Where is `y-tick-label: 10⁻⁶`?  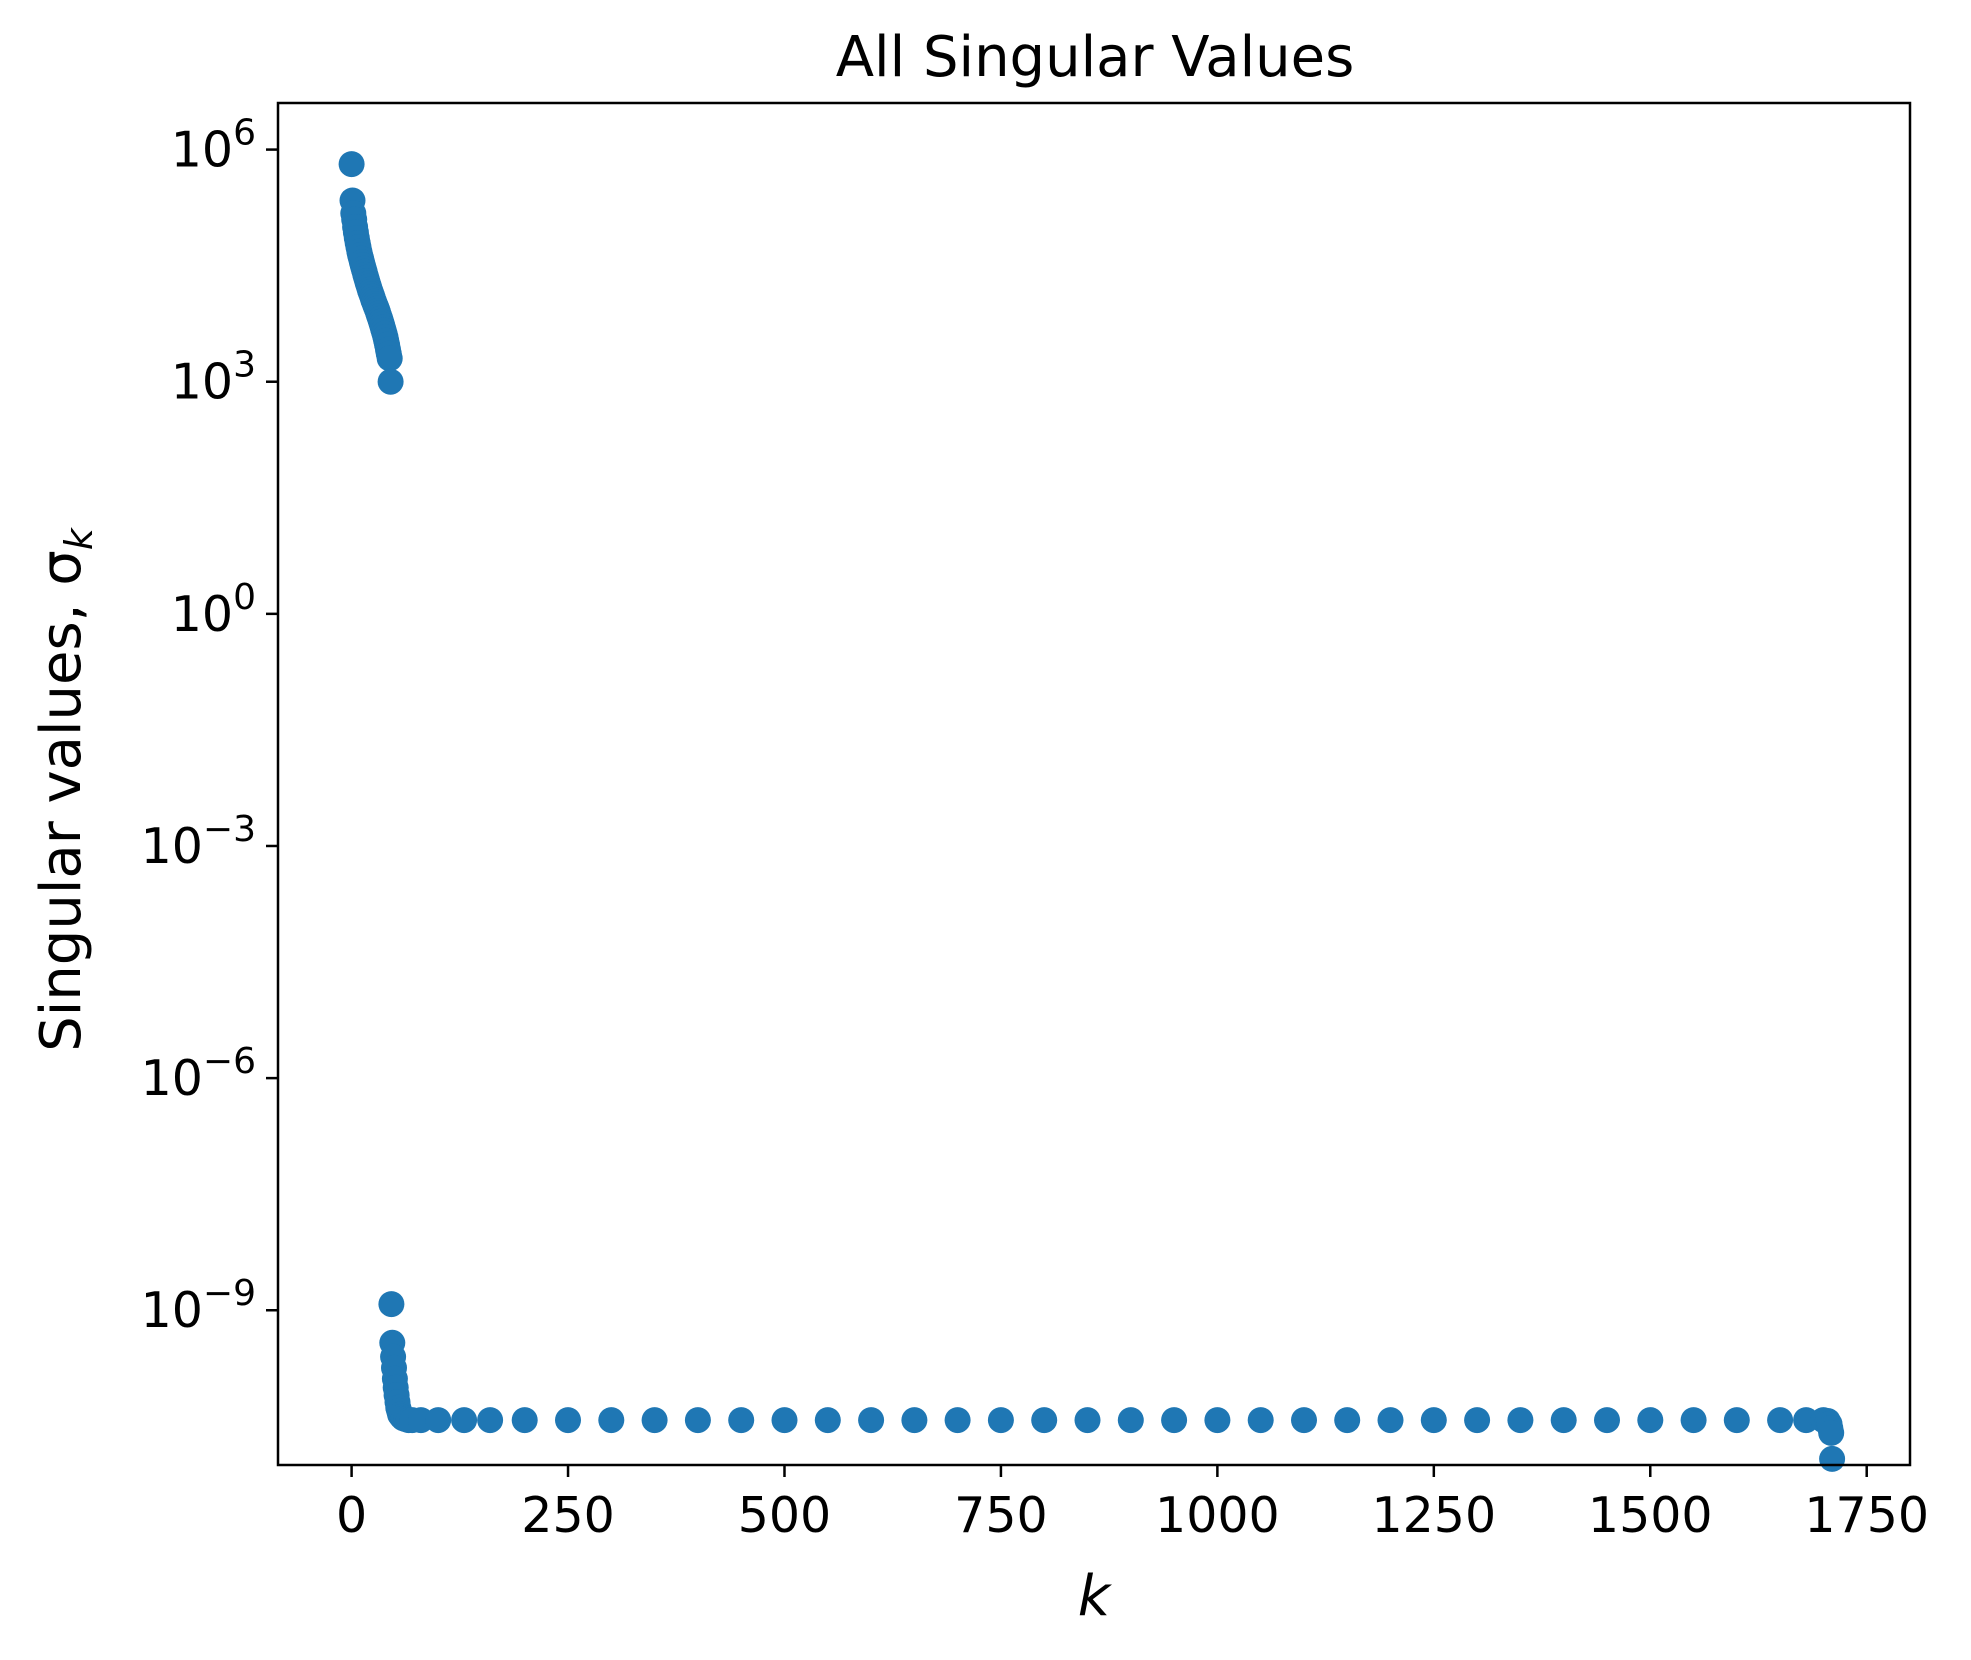 y-tick-label: 10⁻⁶ is located at coordinates (198, 1074).